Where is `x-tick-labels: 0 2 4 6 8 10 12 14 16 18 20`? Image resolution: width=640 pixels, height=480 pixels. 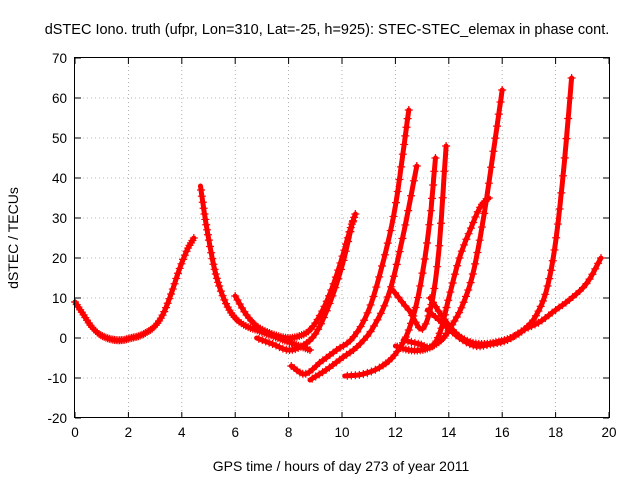
x-tick-labels: 0 2 4 6 8 10 12 14 16 18 20 is located at coordinates (343, 432).